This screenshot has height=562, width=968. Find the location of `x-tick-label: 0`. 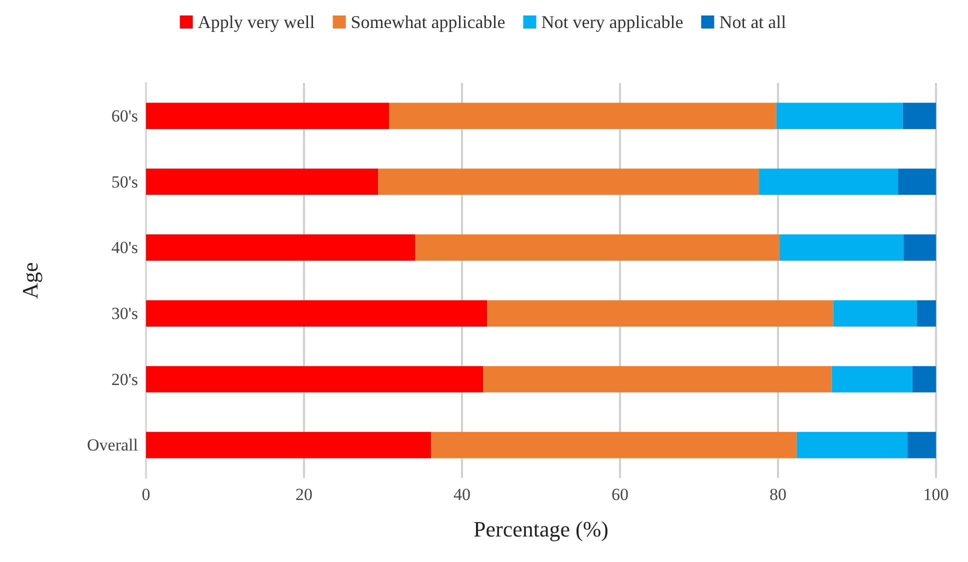

x-tick-label: 0 is located at coordinates (146, 494).